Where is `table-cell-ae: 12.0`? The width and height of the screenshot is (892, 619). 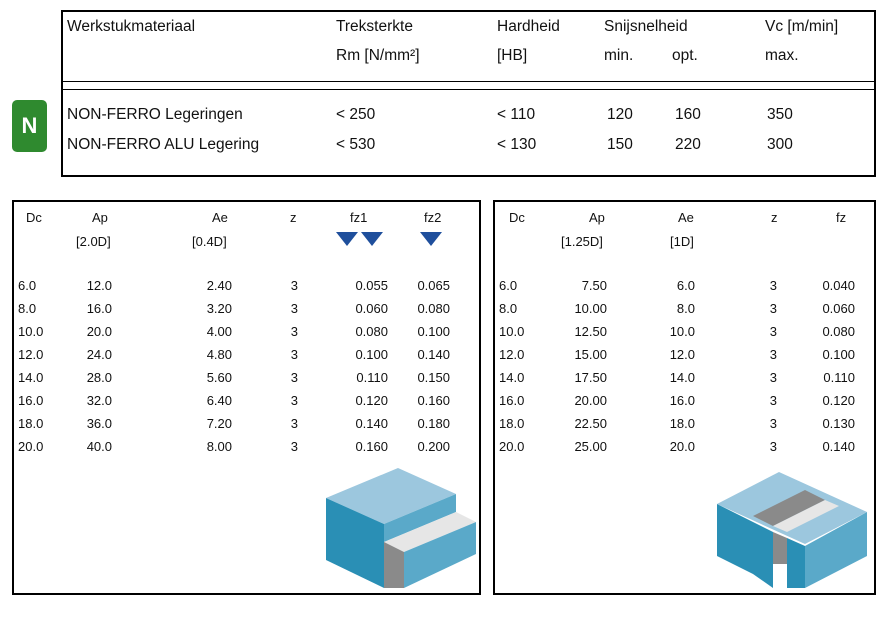
table-cell-ae: 12.0 is located at coordinates (682, 354).